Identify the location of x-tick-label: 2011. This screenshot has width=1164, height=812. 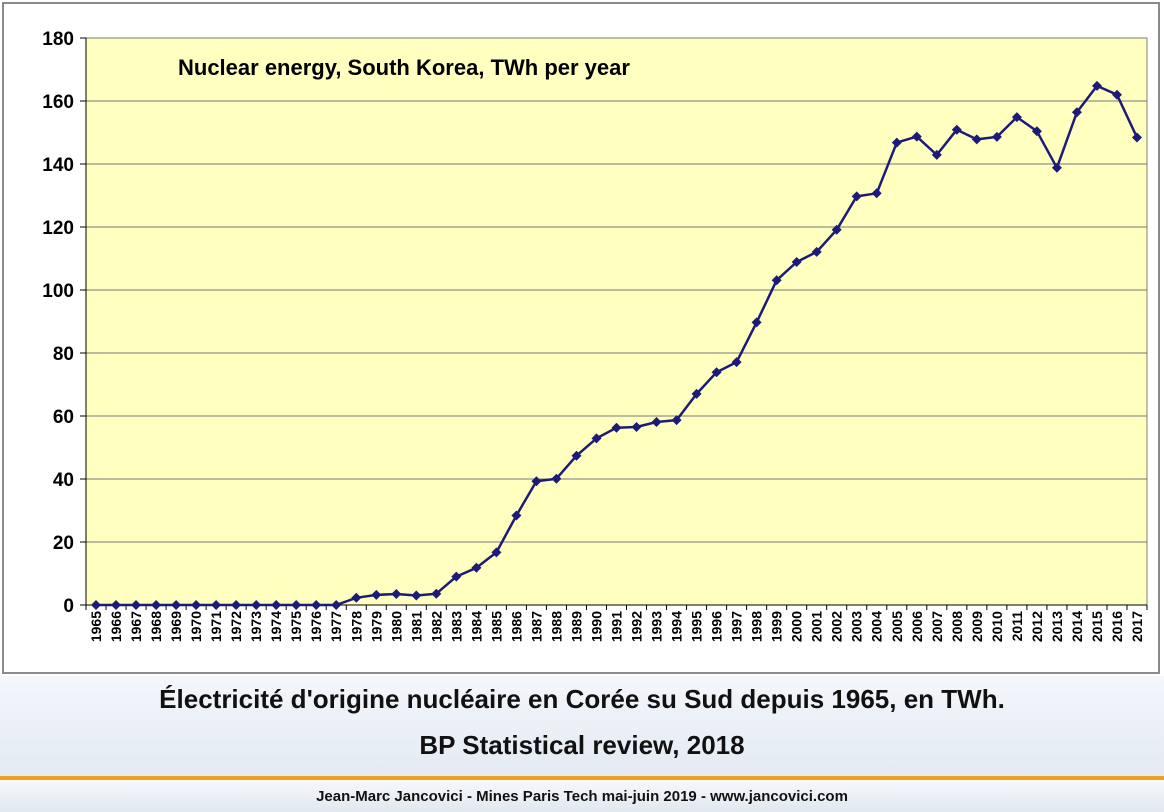
(1017, 626).